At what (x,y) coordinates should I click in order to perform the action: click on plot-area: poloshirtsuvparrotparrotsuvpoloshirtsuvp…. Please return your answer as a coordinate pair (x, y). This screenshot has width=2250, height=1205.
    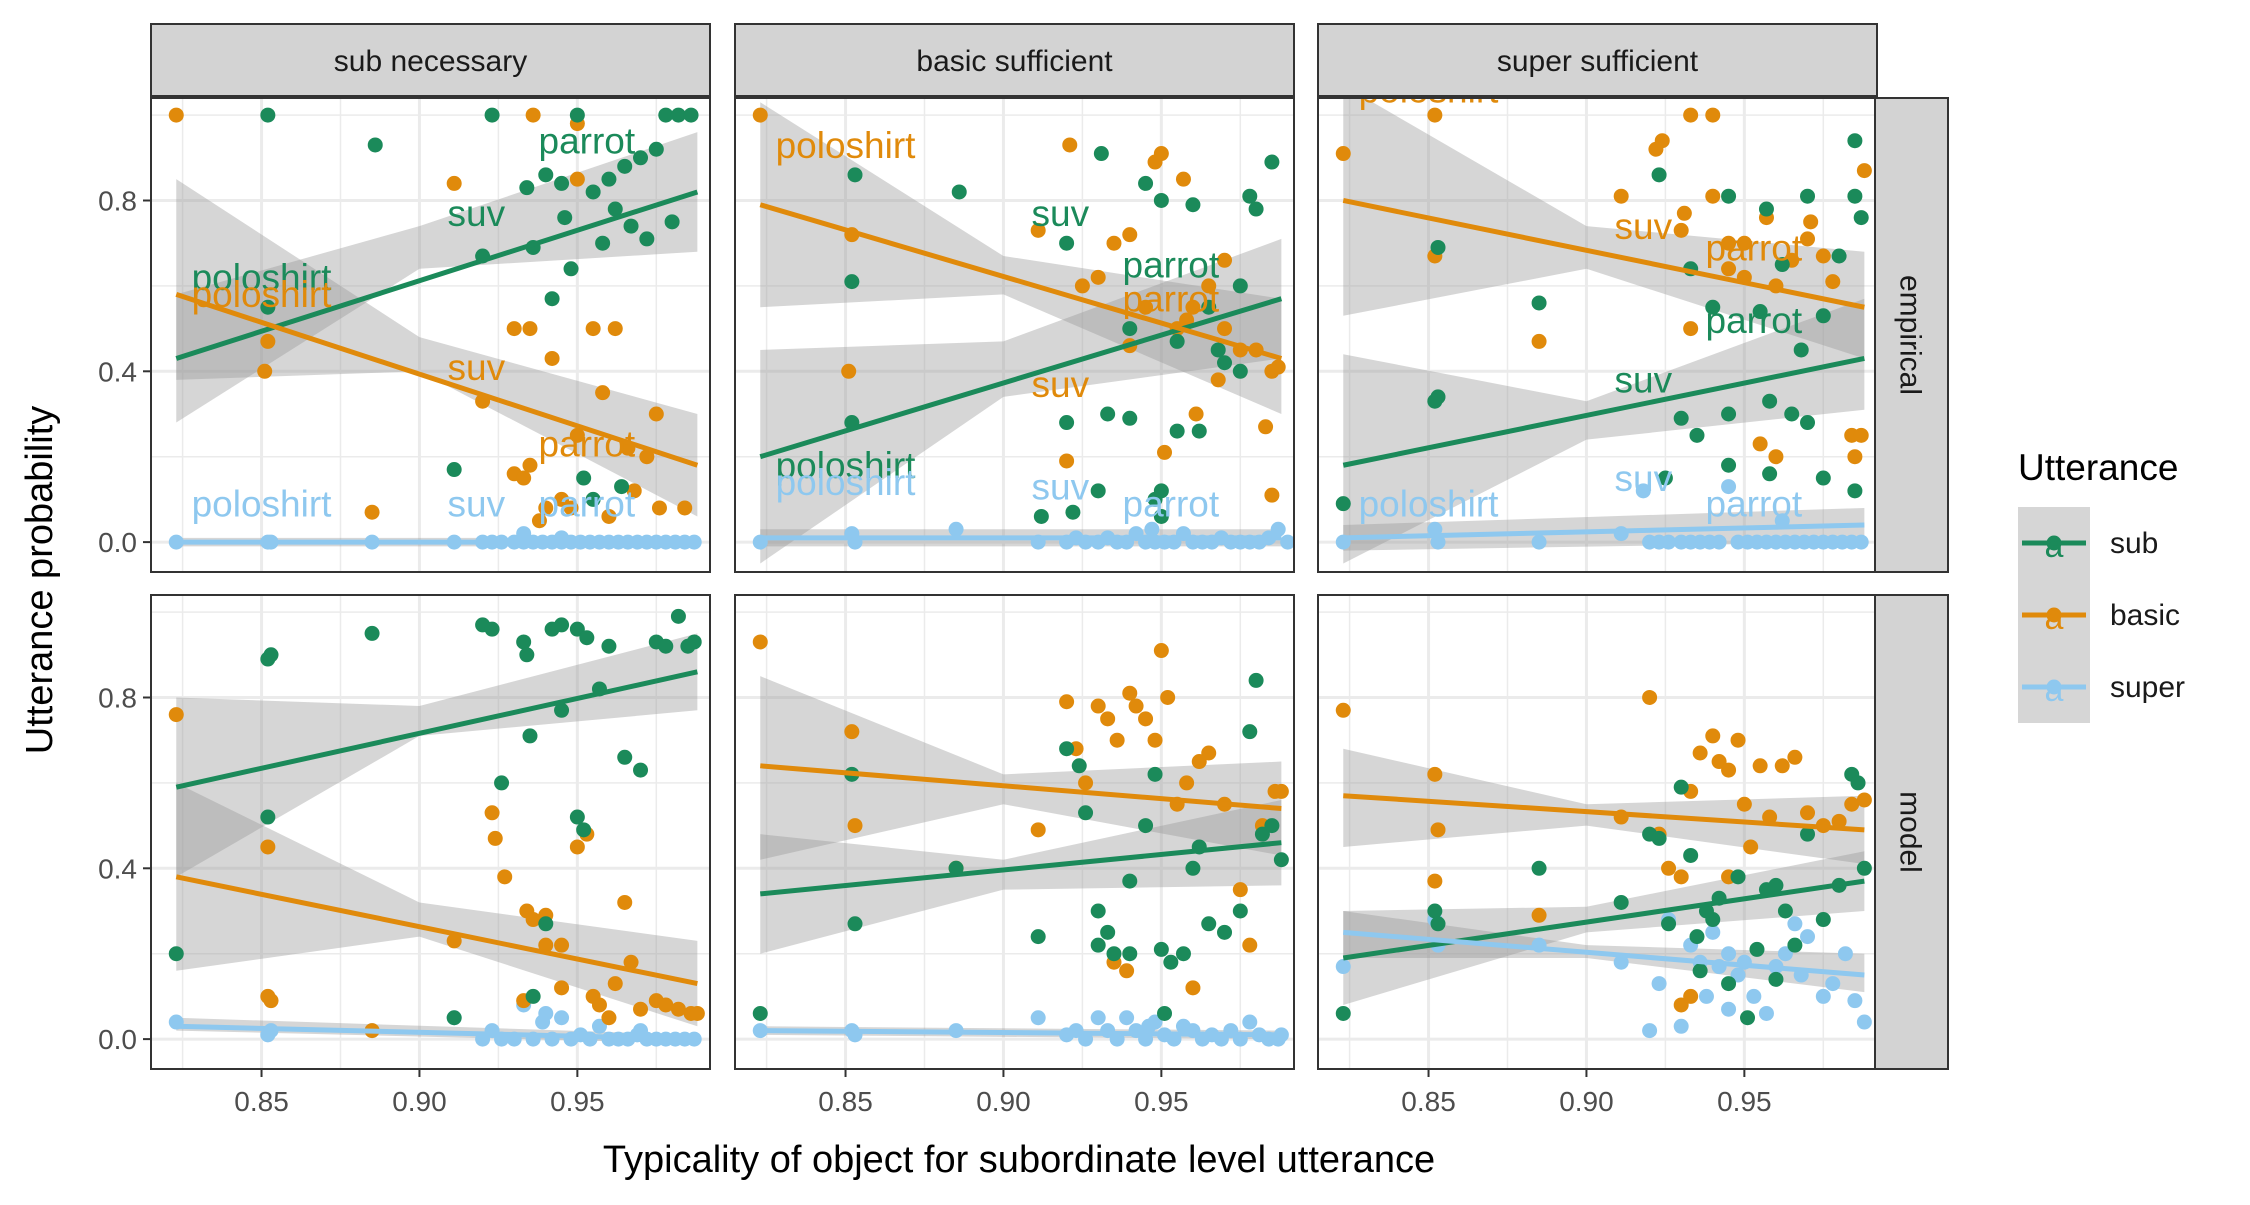
    Looking at the image, I should click on (1603, 316).